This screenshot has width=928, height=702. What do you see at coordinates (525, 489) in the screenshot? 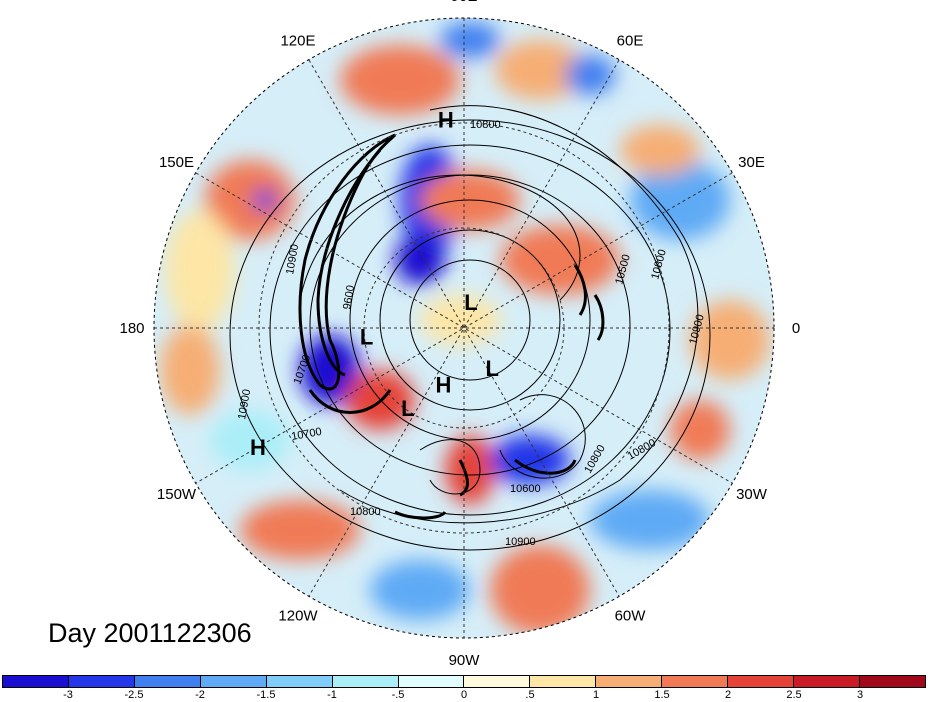
I see `contour-label: 10600` at bounding box center [525, 489].